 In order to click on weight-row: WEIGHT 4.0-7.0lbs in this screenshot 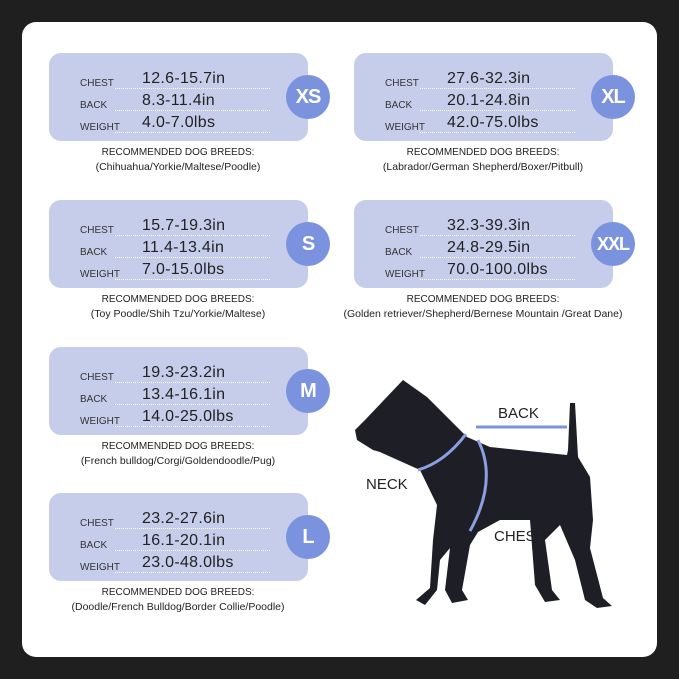, I will do `click(175, 124)`.